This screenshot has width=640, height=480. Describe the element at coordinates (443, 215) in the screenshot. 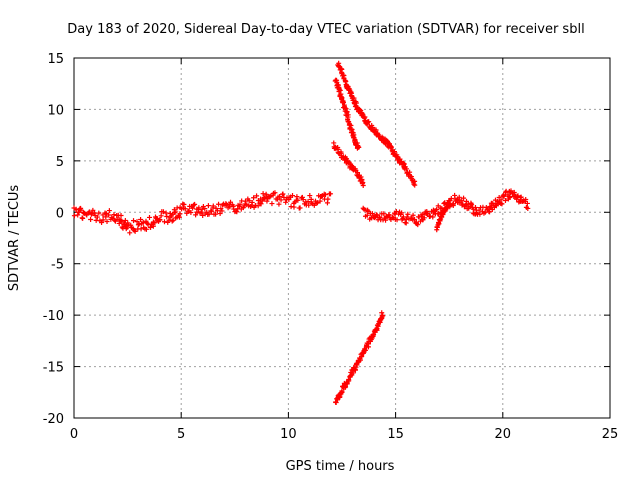

I see `series-spur-near-17h` at that location.